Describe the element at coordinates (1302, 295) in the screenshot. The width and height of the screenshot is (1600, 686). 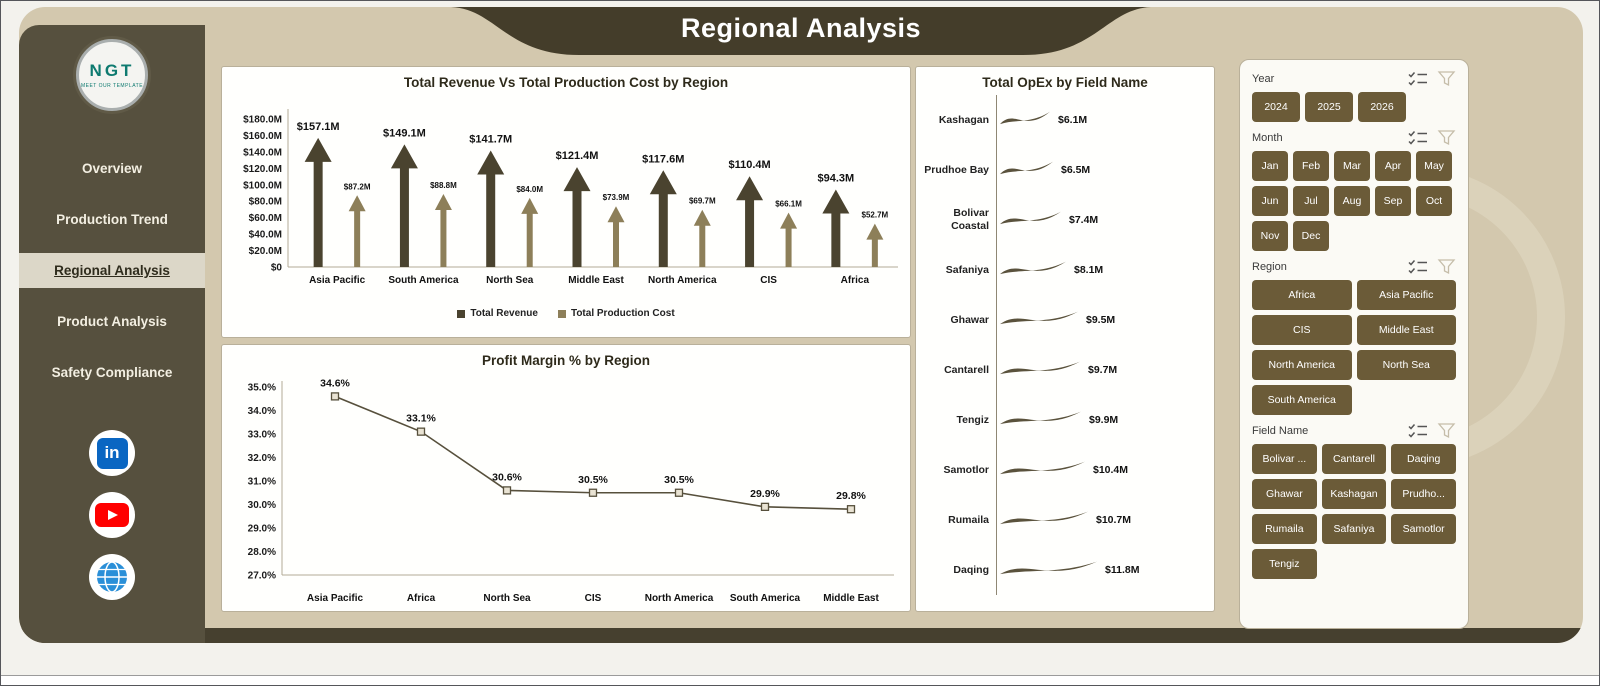
I see `filter-option-region-africa: Africa` at that location.